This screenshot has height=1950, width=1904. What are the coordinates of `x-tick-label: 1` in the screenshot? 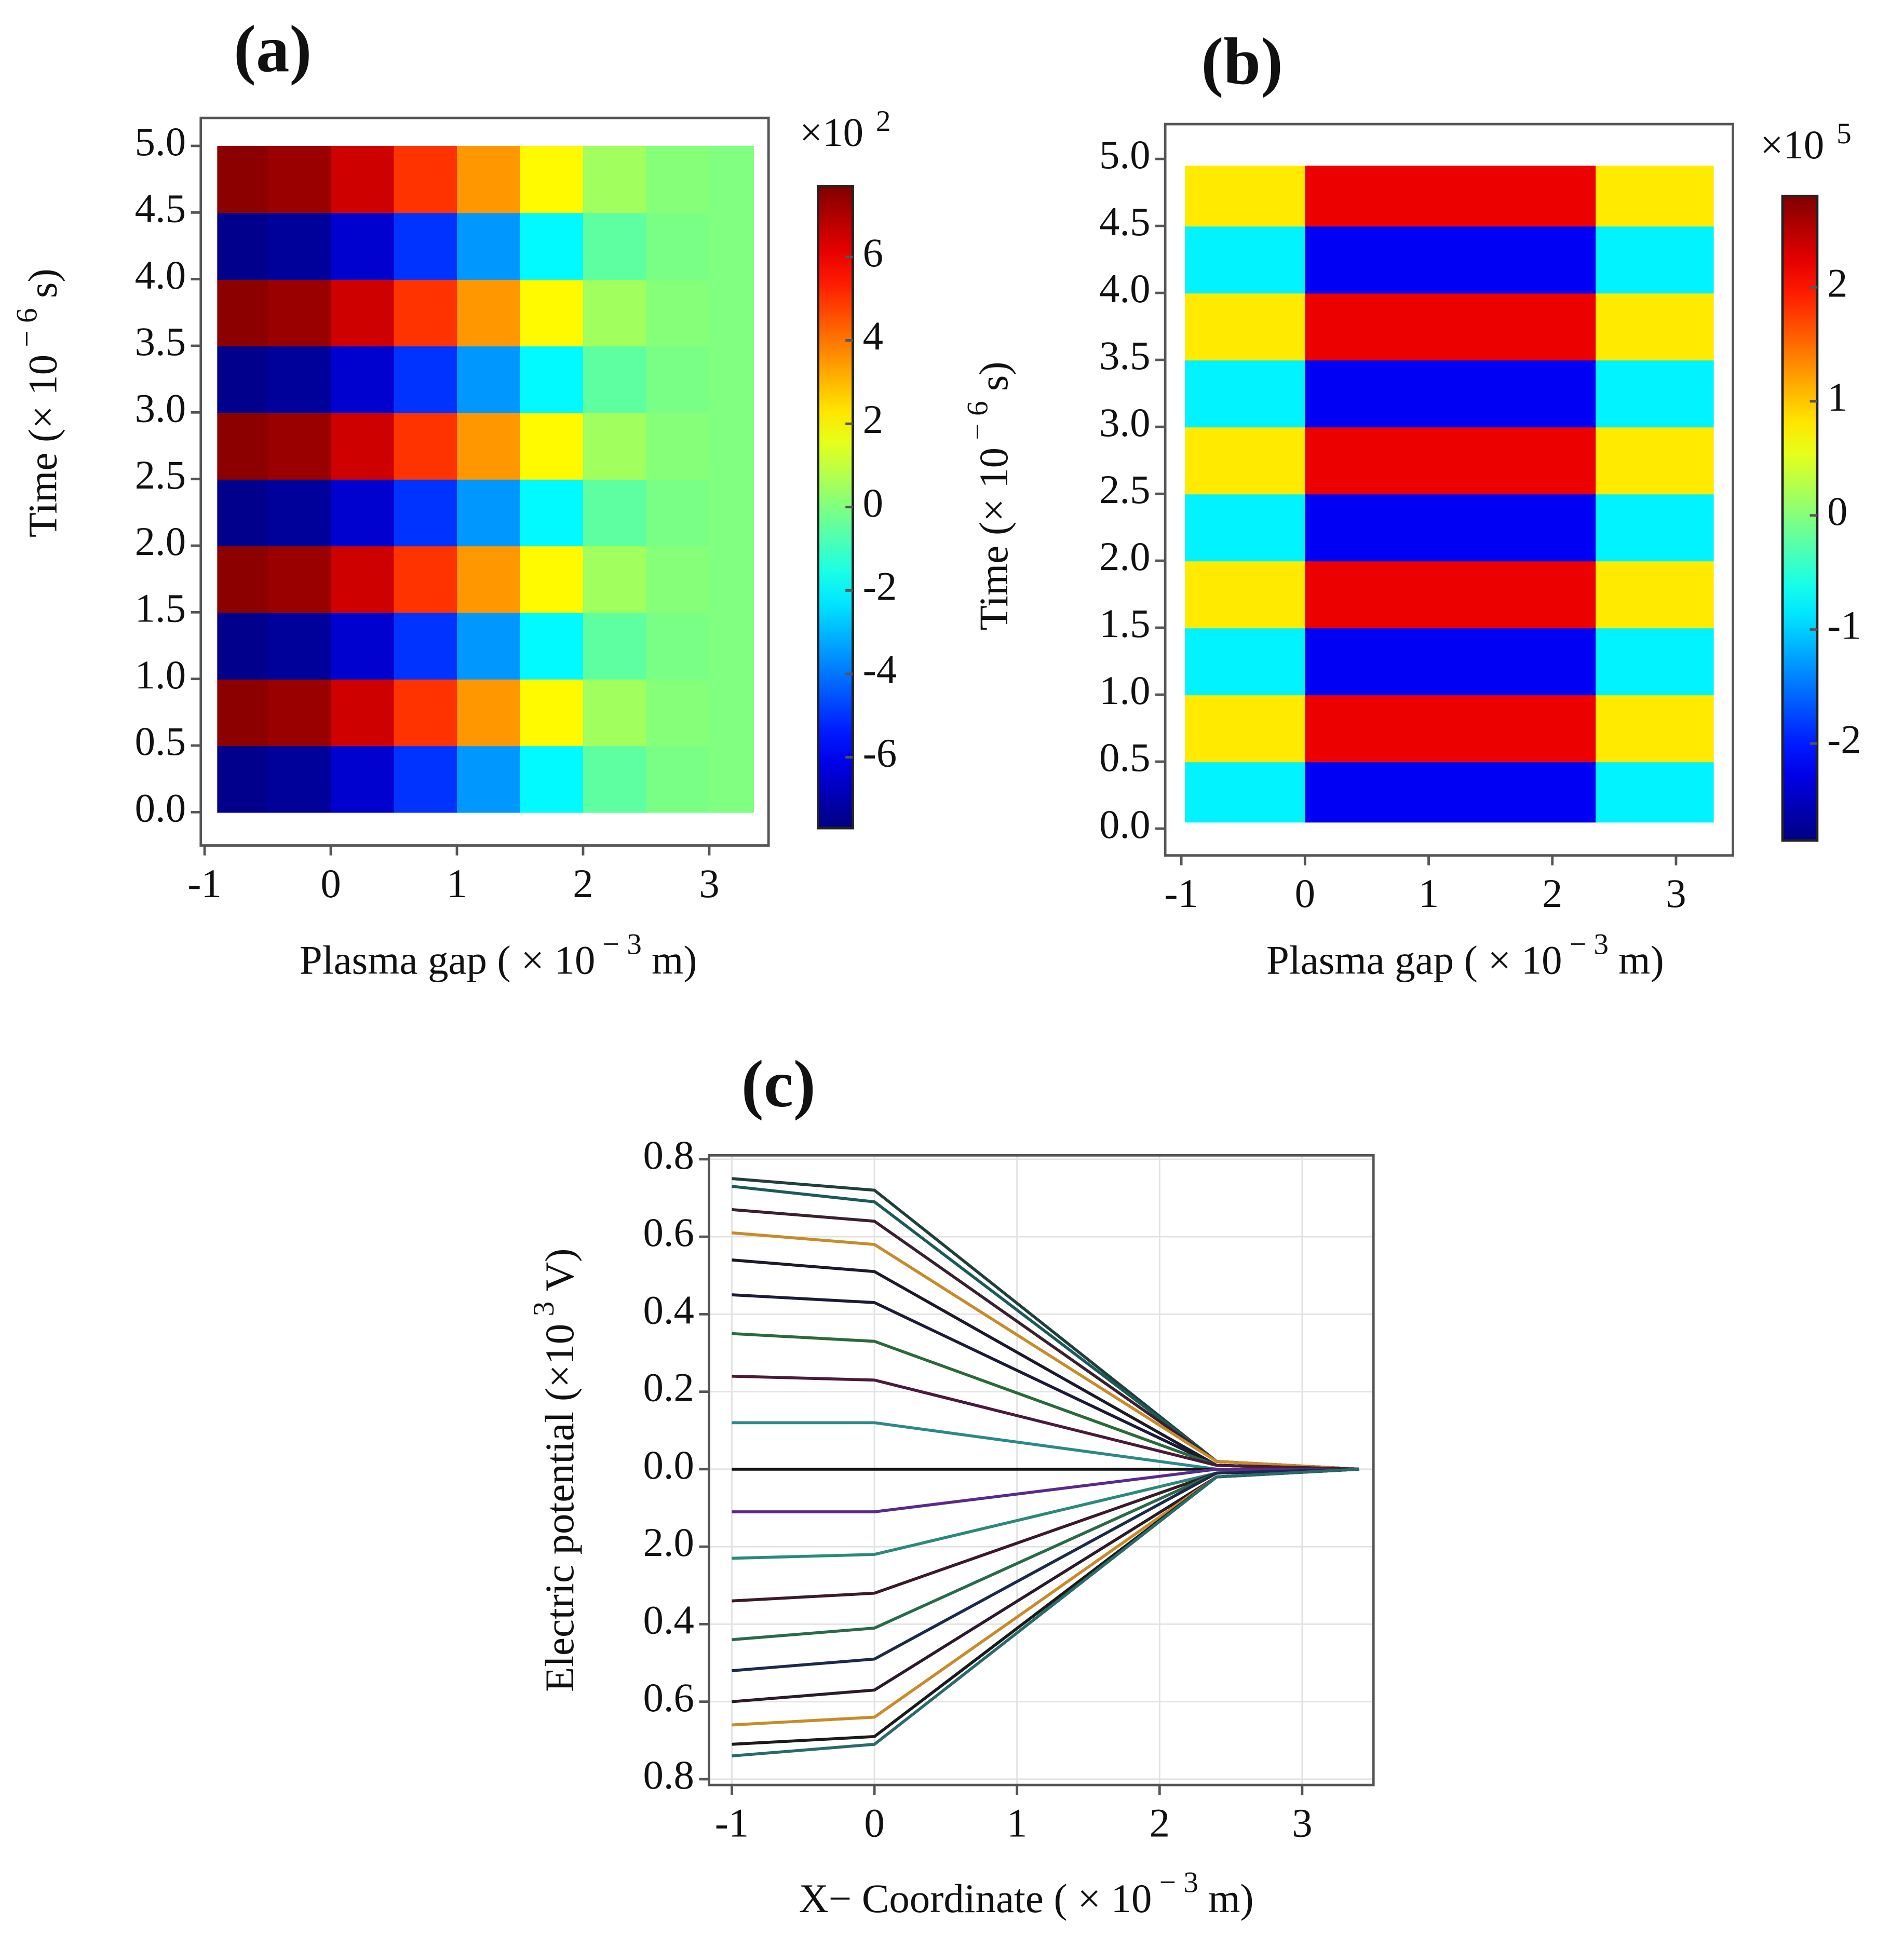 It's located at (1429, 893).